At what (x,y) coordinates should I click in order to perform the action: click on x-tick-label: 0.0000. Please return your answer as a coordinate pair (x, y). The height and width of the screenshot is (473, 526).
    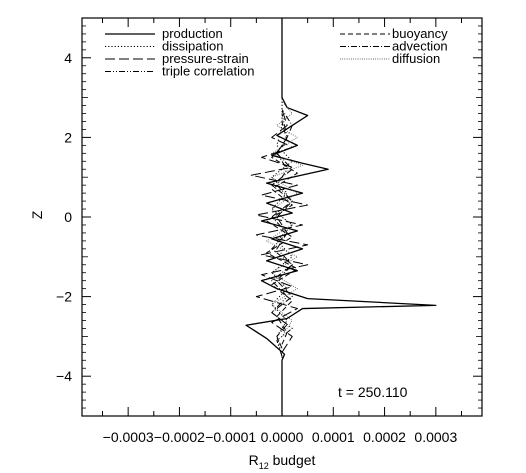
    Looking at the image, I should click on (282, 437).